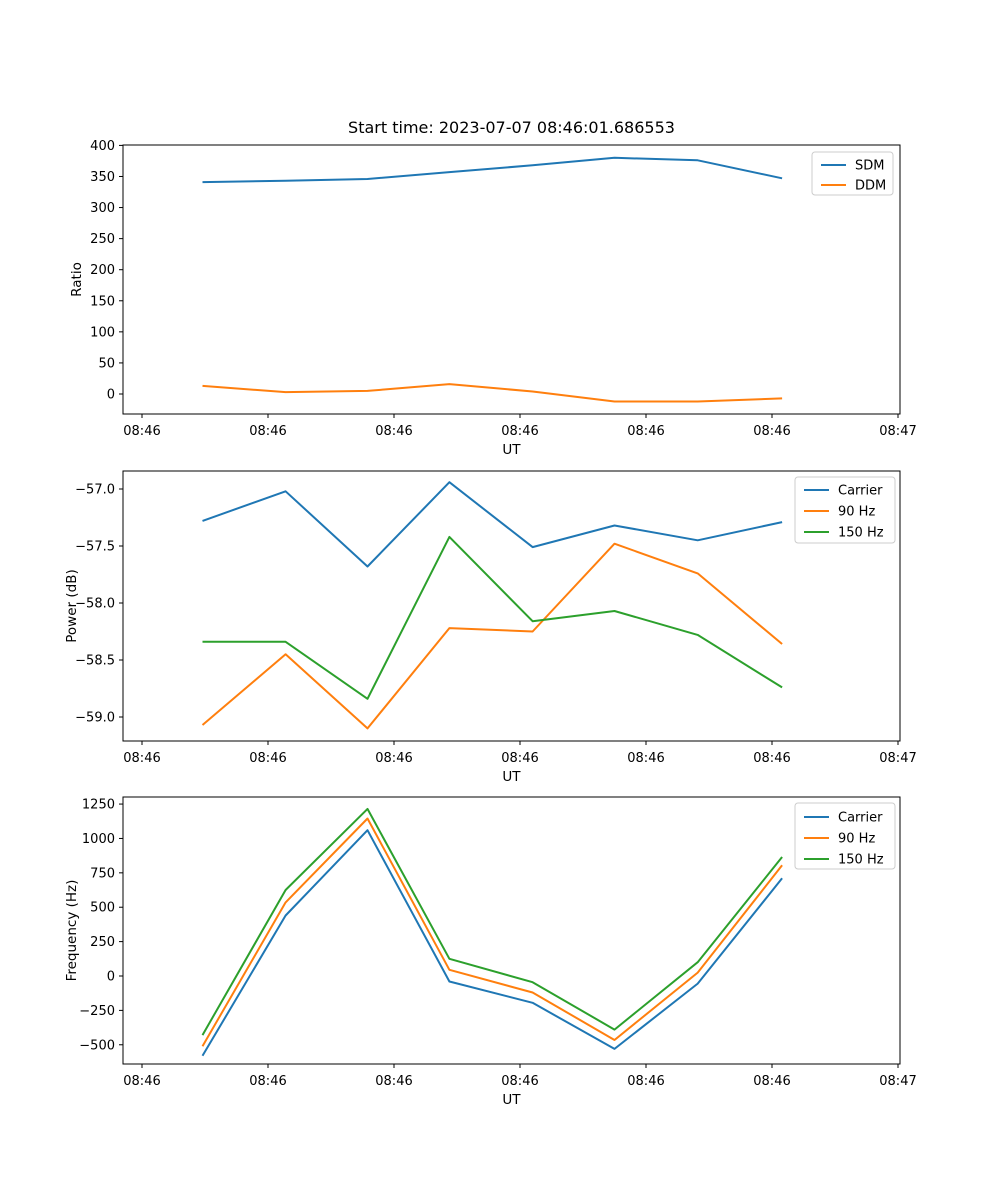 This screenshot has width=1000, height=1200. What do you see at coordinates (511, 127) in the screenshot?
I see `figure-title: Start time: 2023-07-07 08:46:01.686553` at bounding box center [511, 127].